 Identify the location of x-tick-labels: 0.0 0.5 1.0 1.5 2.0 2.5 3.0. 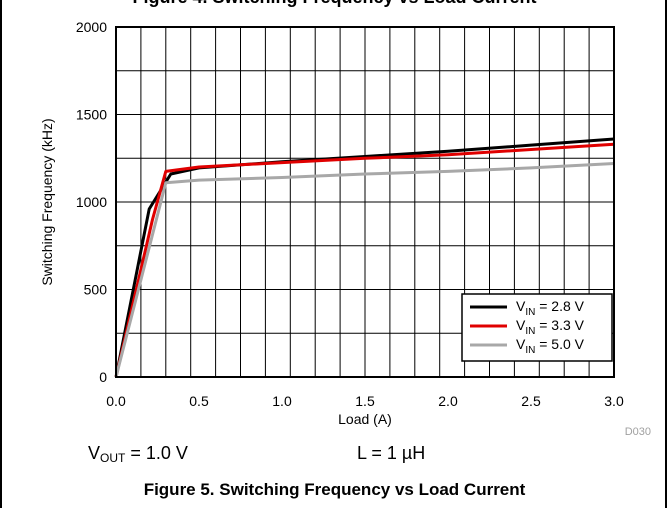
(365, 401).